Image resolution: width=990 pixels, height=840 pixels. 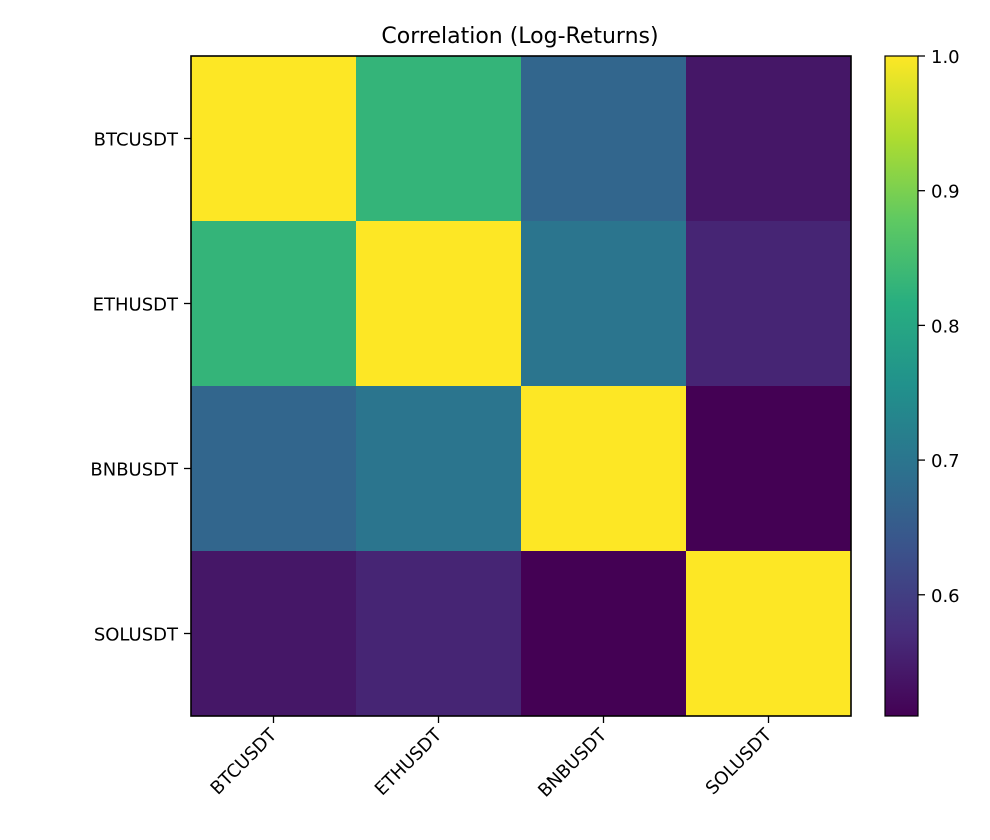 What do you see at coordinates (945, 461) in the screenshot?
I see `colorbar-tick-label: 0.7` at bounding box center [945, 461].